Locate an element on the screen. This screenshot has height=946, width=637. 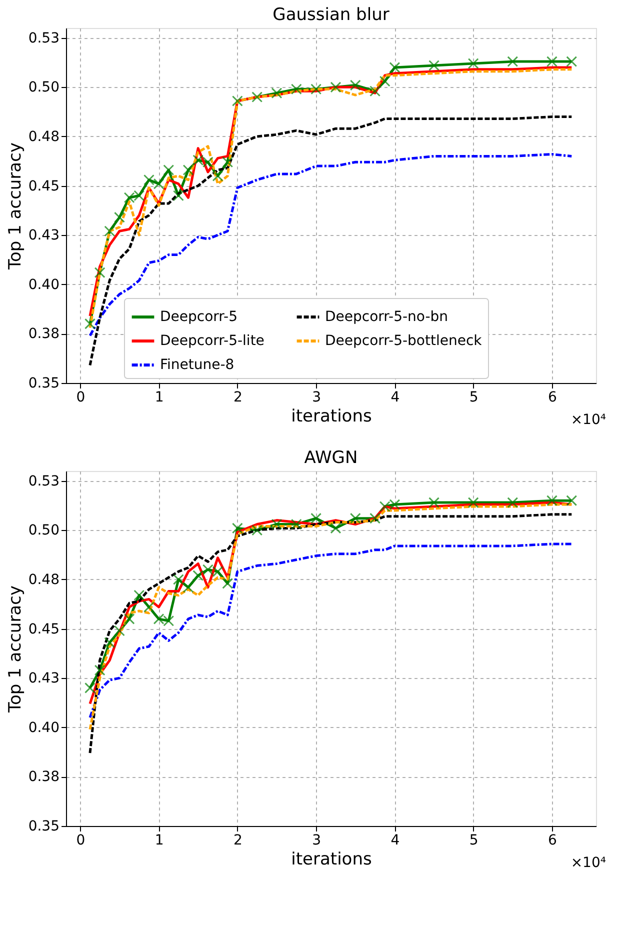
chart-title: Gaussian blur is located at coordinates (331, 15).